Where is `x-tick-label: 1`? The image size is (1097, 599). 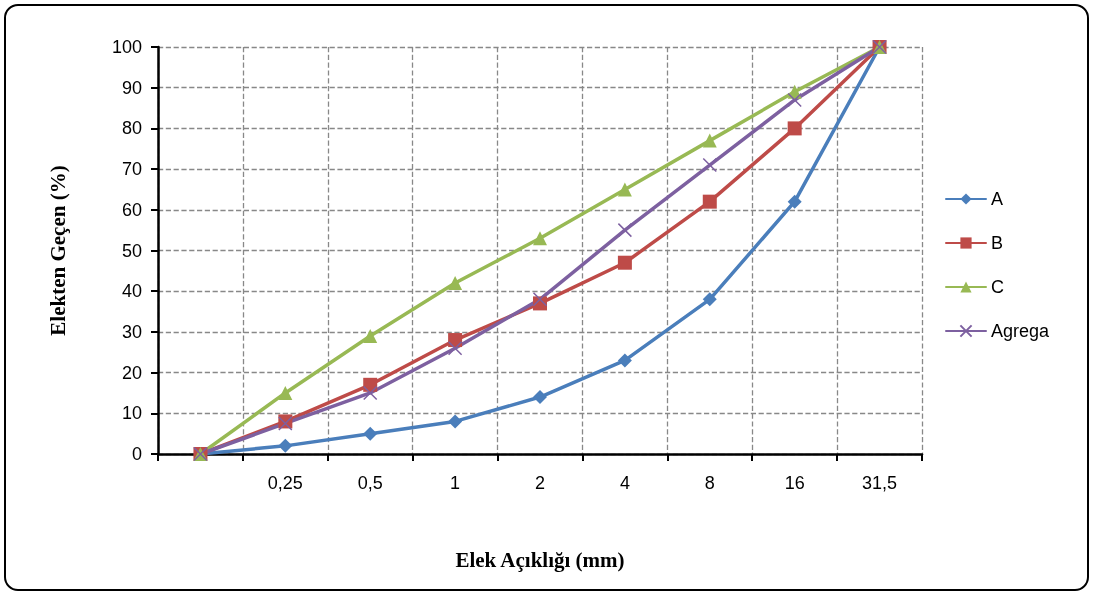
x-tick-label: 1 is located at coordinates (455, 483).